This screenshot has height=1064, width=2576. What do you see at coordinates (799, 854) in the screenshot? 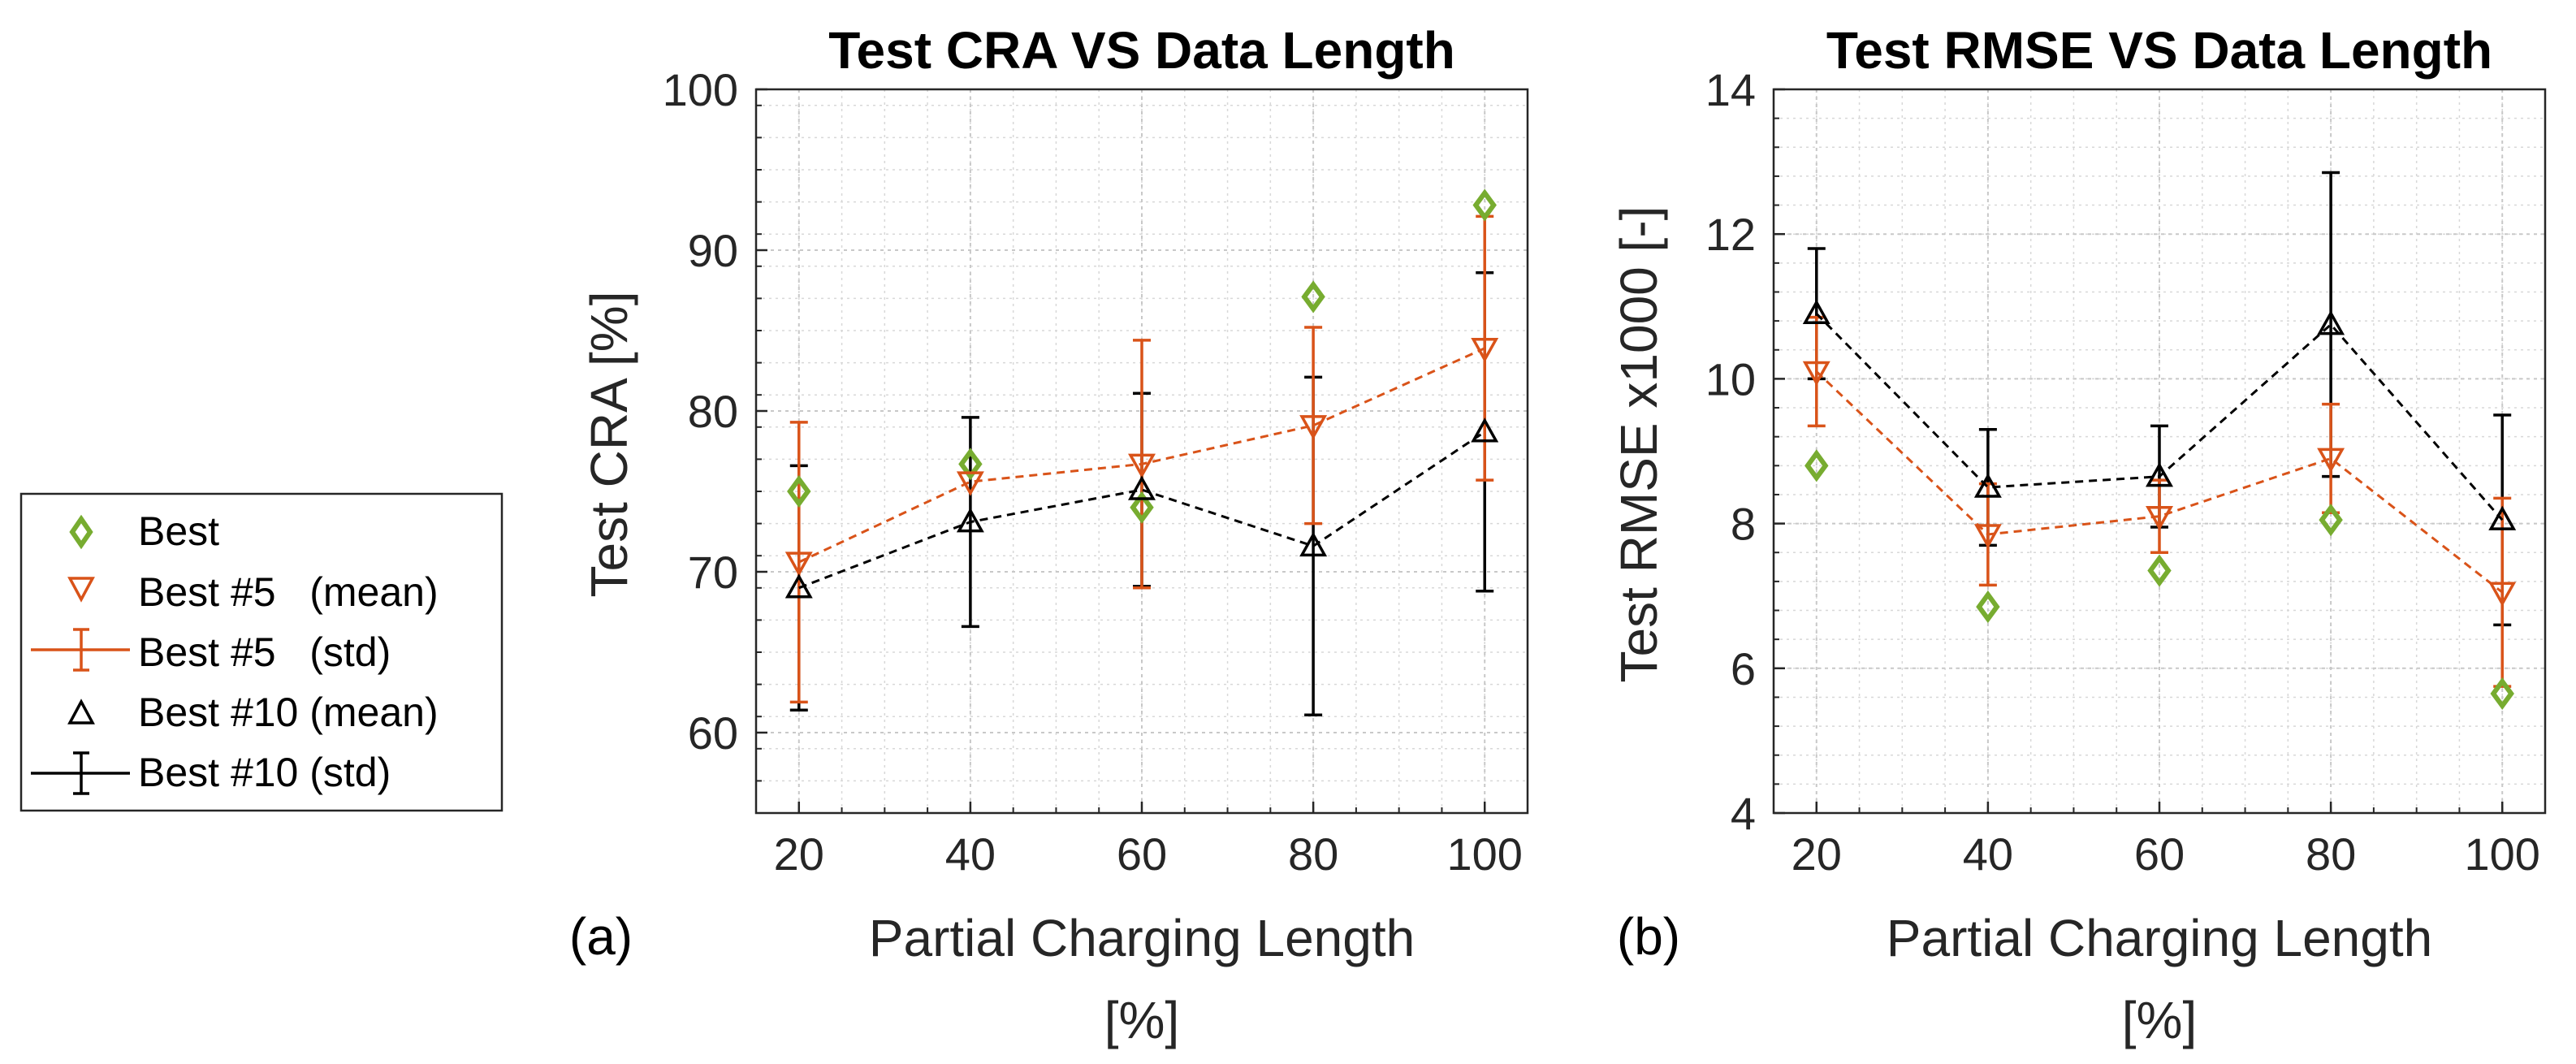
I see `panel-a-x-tick-label: 20` at bounding box center [799, 854].